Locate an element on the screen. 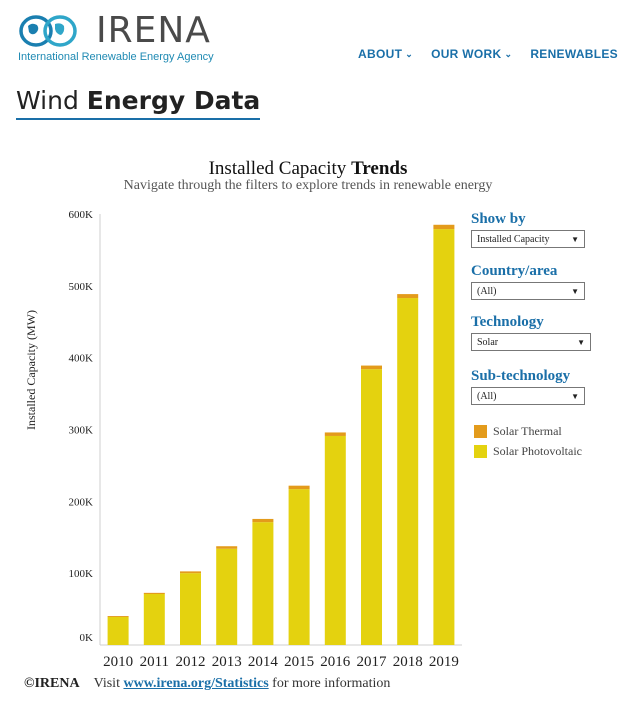 The height and width of the screenshot is (714, 622). y-tick-label: 300K is located at coordinates (81, 431).